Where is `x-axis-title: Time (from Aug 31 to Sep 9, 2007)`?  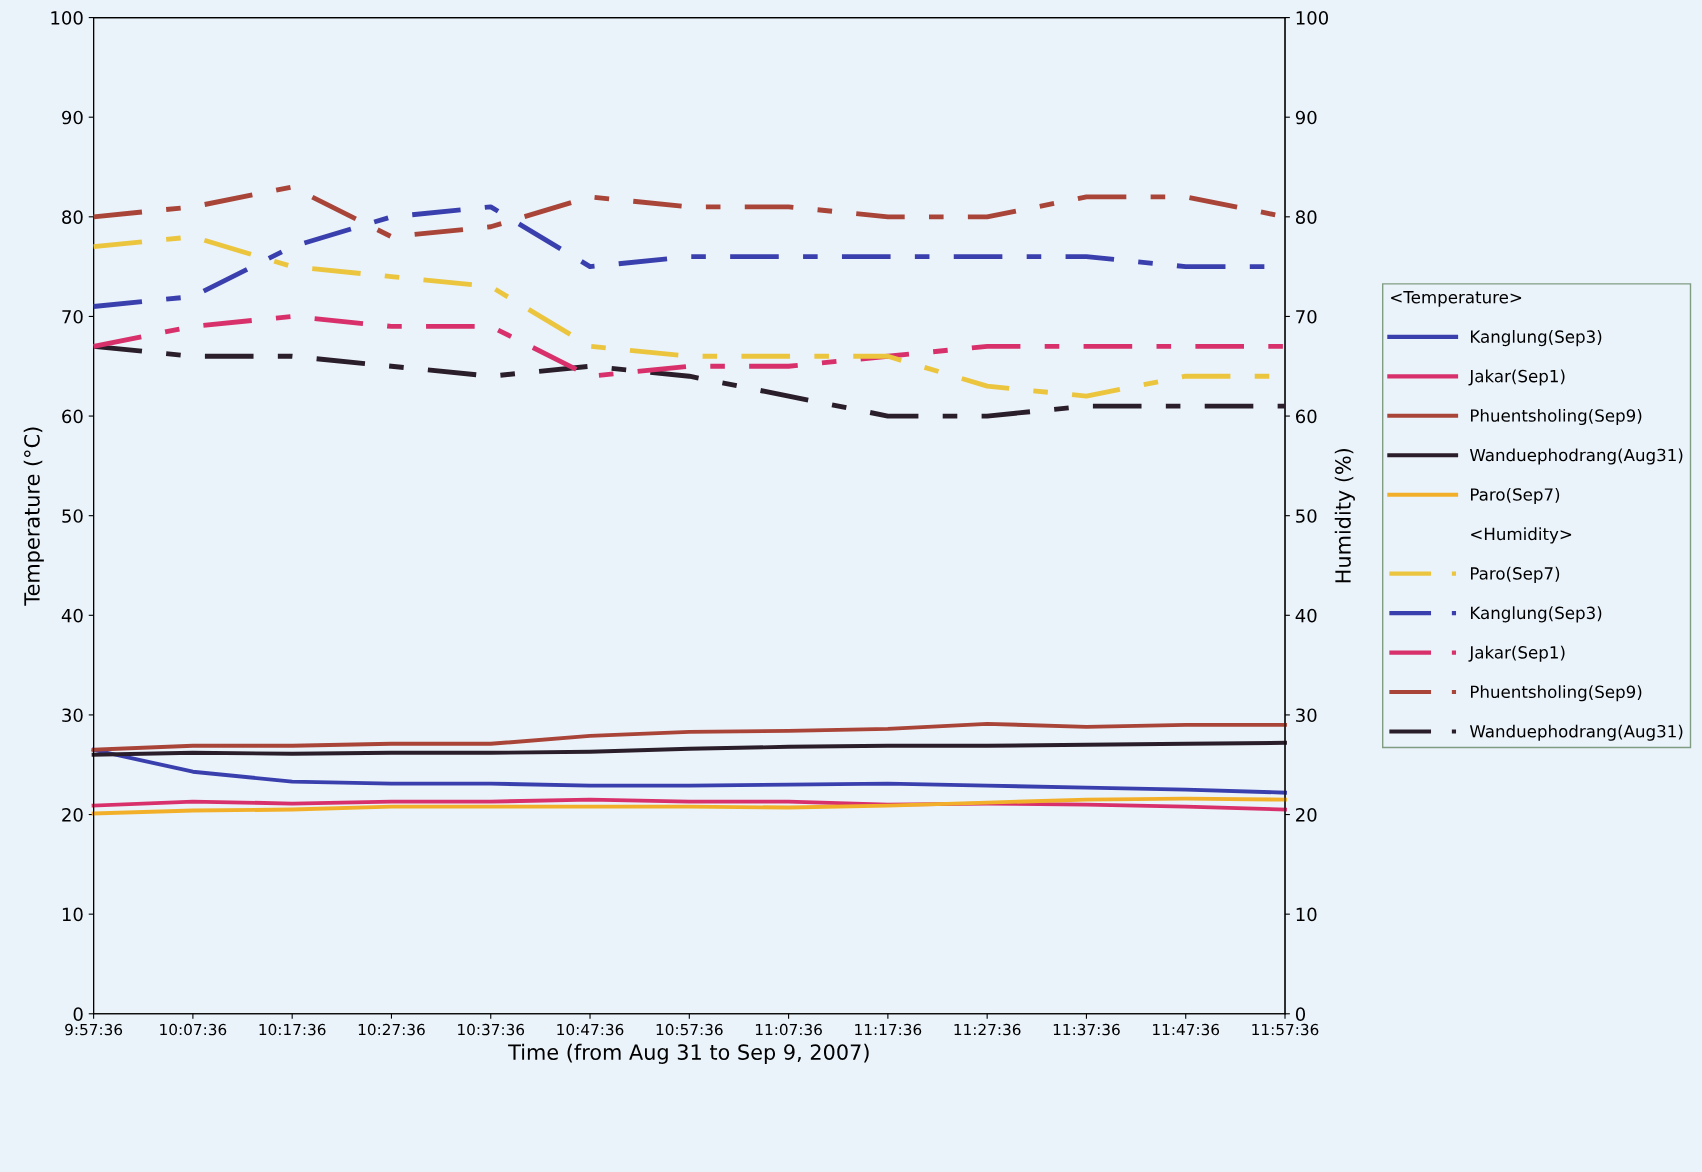 x-axis-title: Time (from Aug 31 to Sep 9, 2007) is located at coordinates (688, 1054).